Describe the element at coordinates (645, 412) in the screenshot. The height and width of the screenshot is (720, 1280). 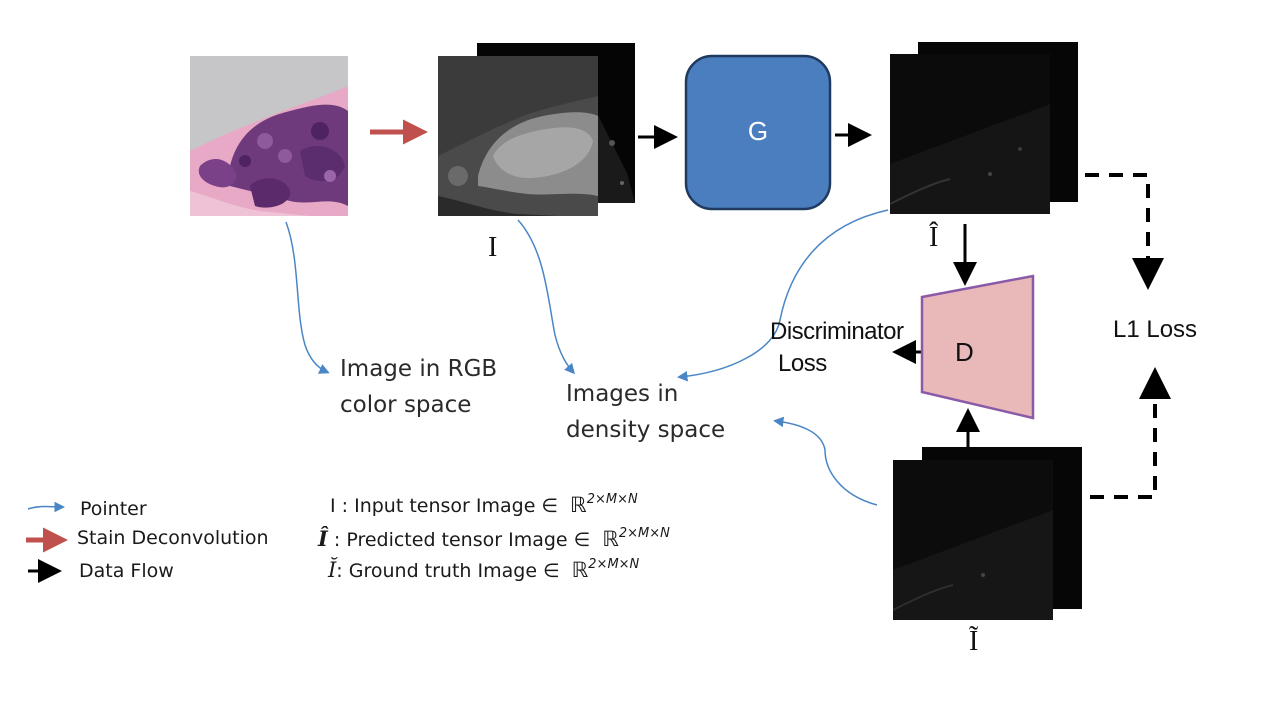
I see `density-caption: Images in density space` at that location.